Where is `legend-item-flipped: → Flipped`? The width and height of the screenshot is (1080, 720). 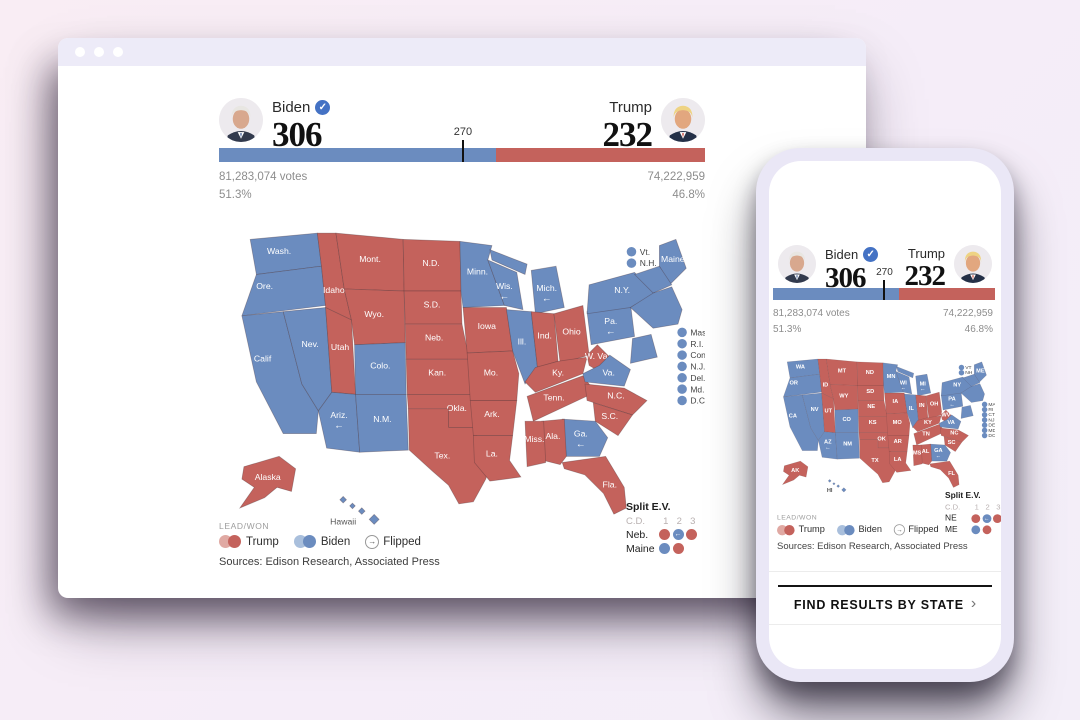
legend-item-flipped: → Flipped is located at coordinates (916, 530).